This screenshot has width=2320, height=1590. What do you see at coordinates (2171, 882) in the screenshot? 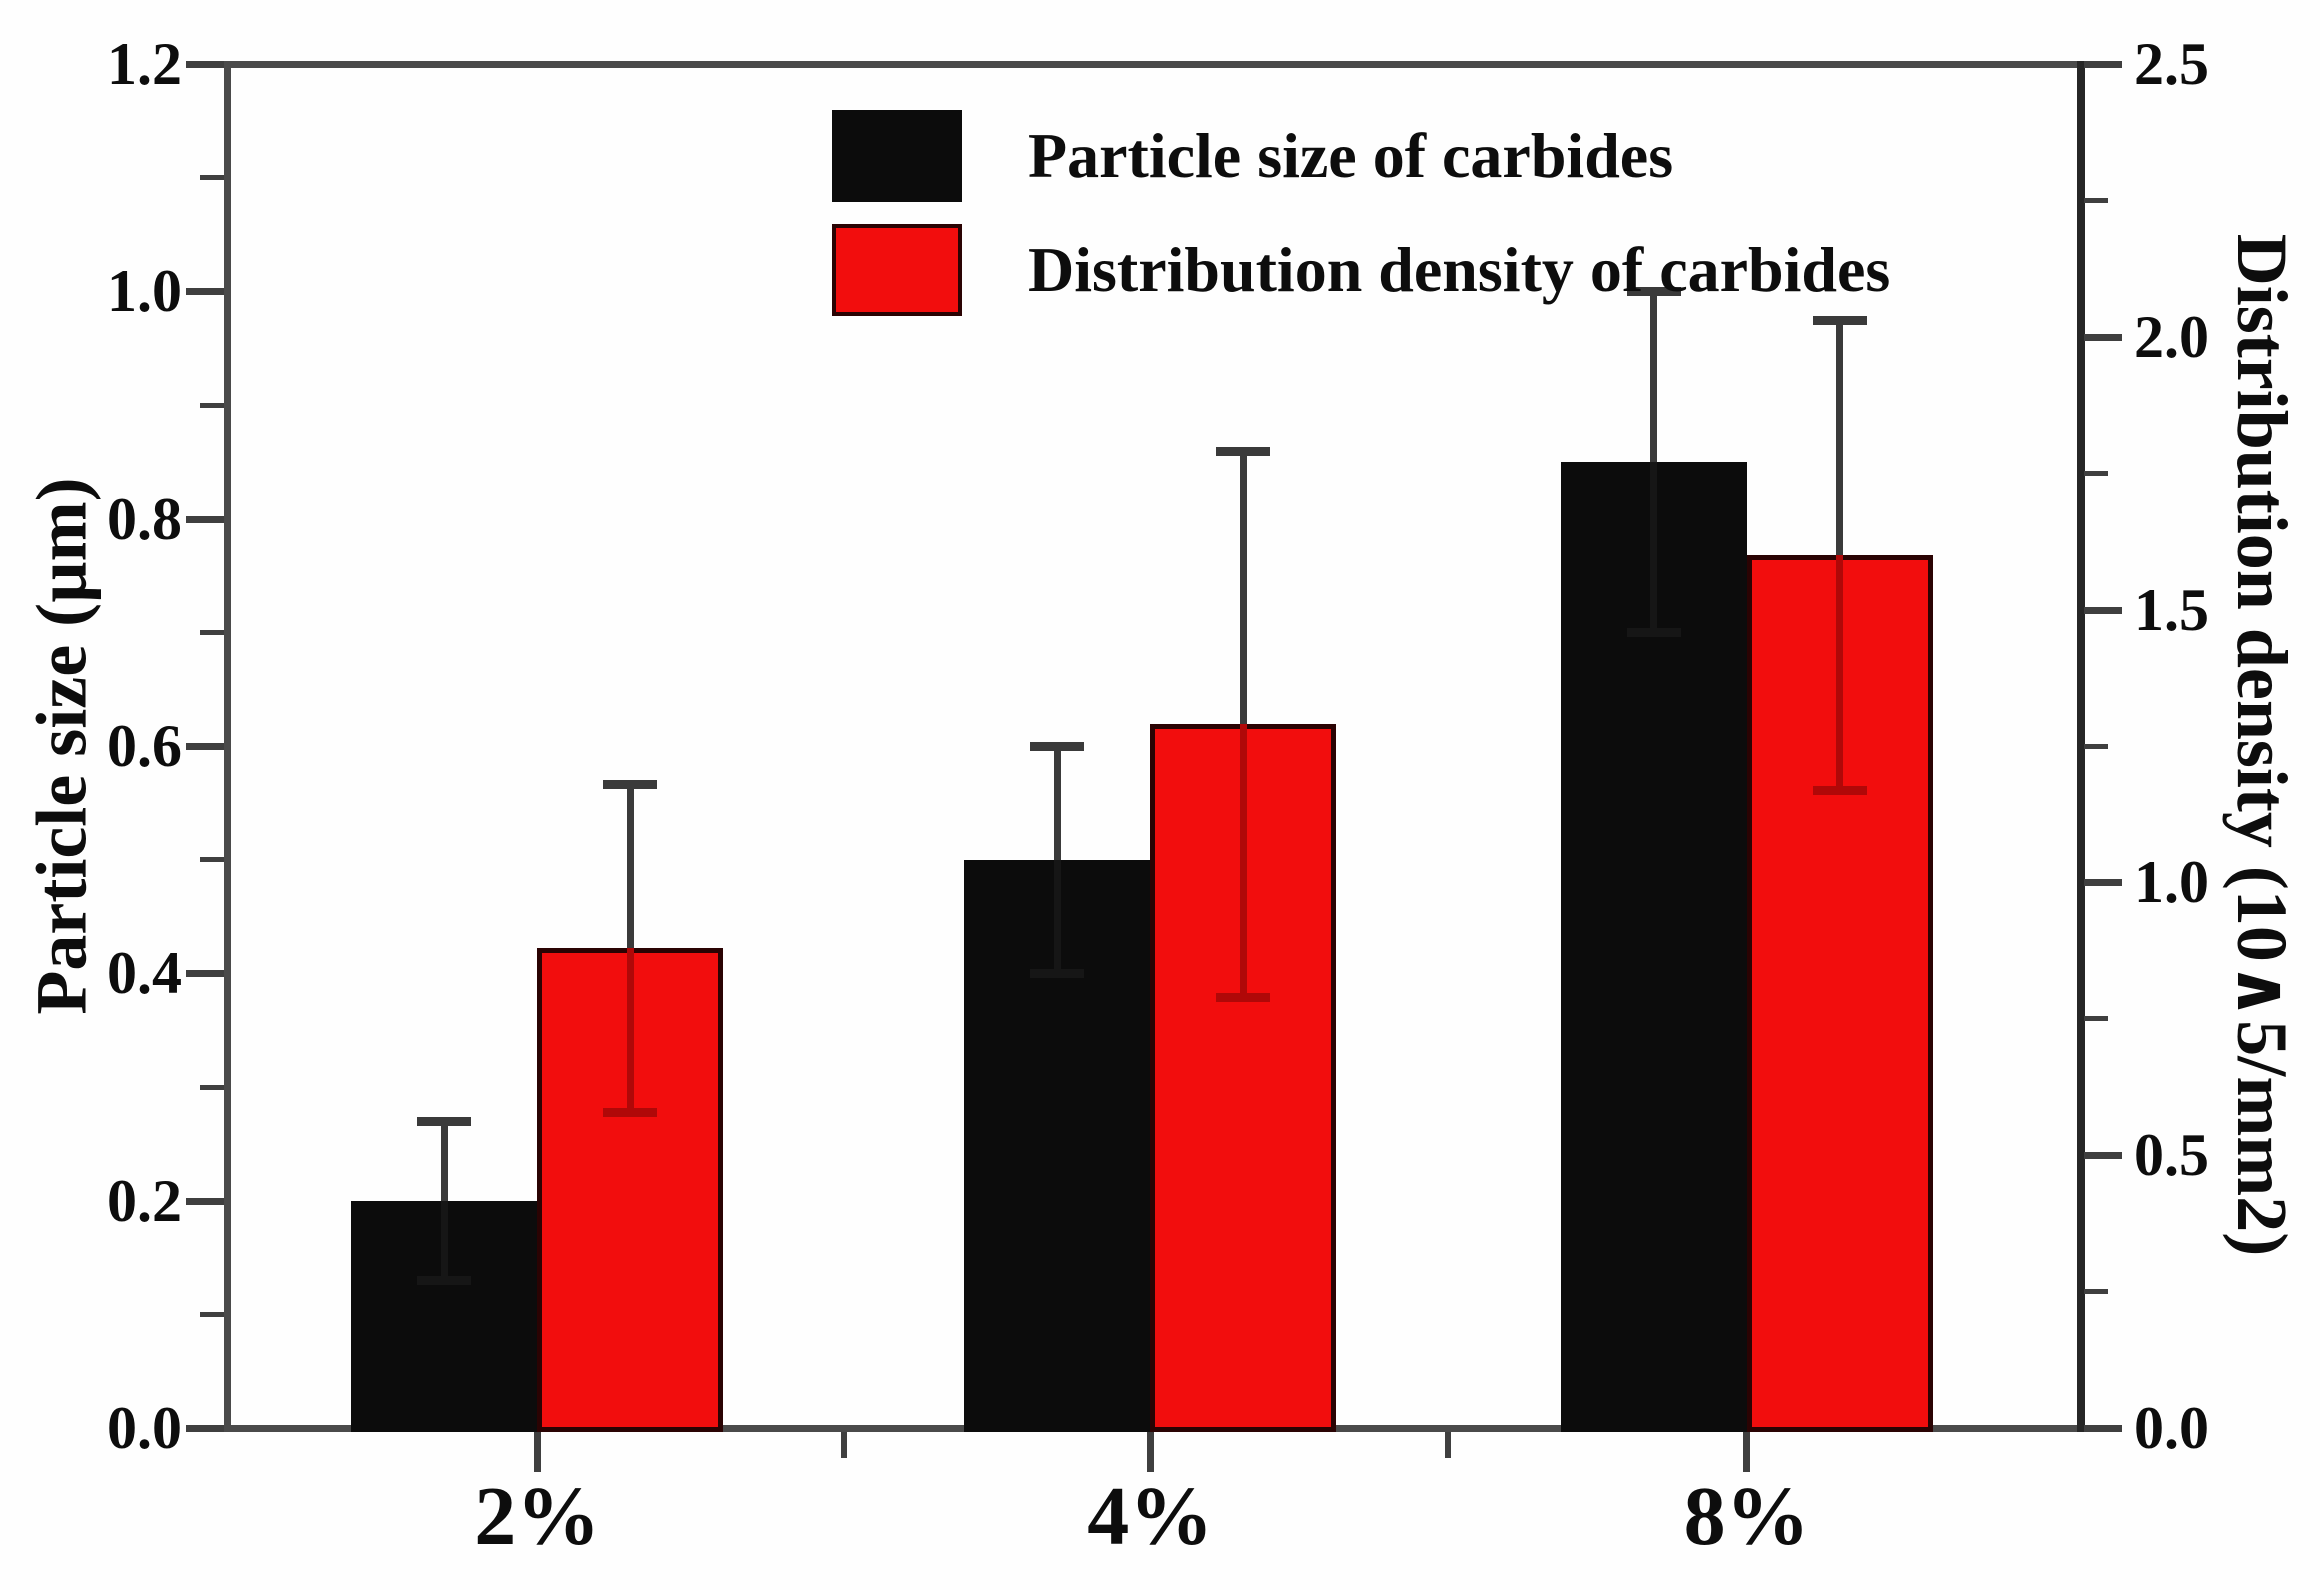
I see `right-axis-tick-label: 1.0` at bounding box center [2171, 882].